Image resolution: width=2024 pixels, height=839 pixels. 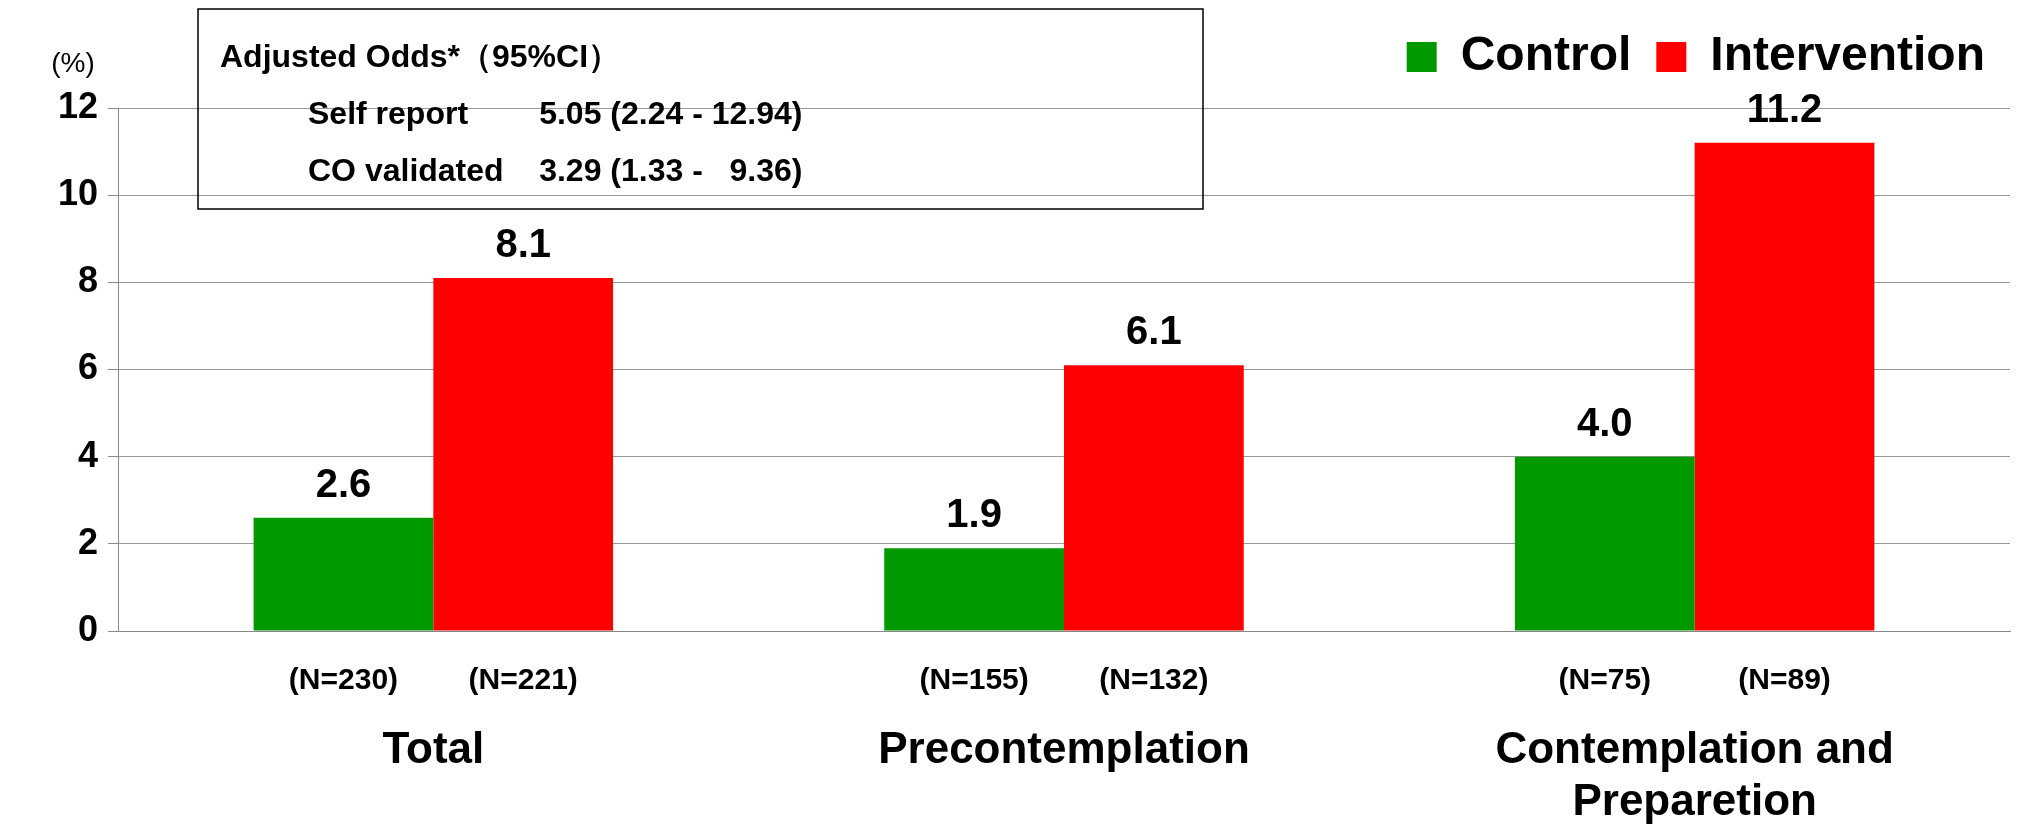 What do you see at coordinates (420, 55) in the screenshot?
I see `text: Adjusted Odds*（95%CI）` at bounding box center [420, 55].